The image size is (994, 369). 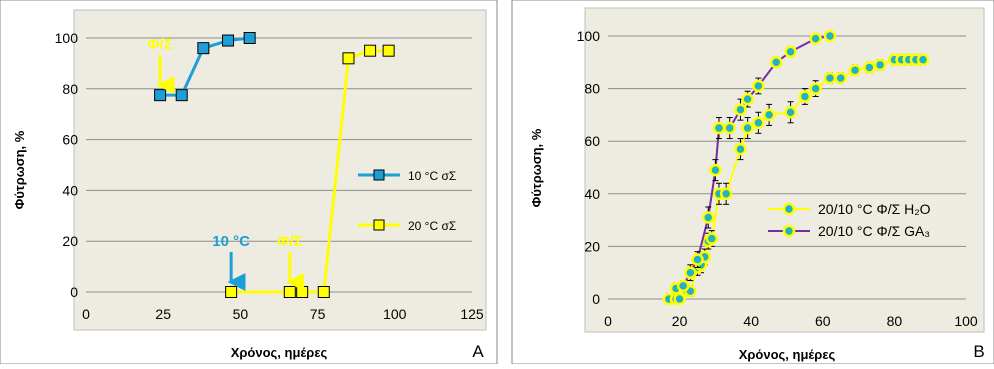 I want to click on x-tick-label: 60, so click(x=823, y=321).